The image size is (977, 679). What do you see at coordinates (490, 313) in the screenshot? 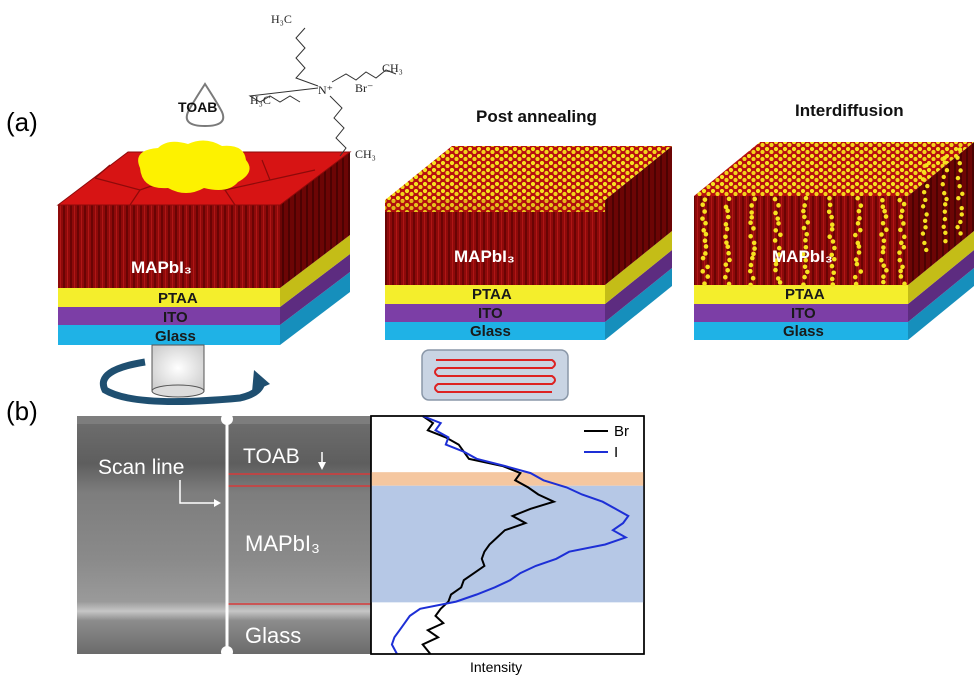
I see `ito-label: ITO` at bounding box center [490, 313].